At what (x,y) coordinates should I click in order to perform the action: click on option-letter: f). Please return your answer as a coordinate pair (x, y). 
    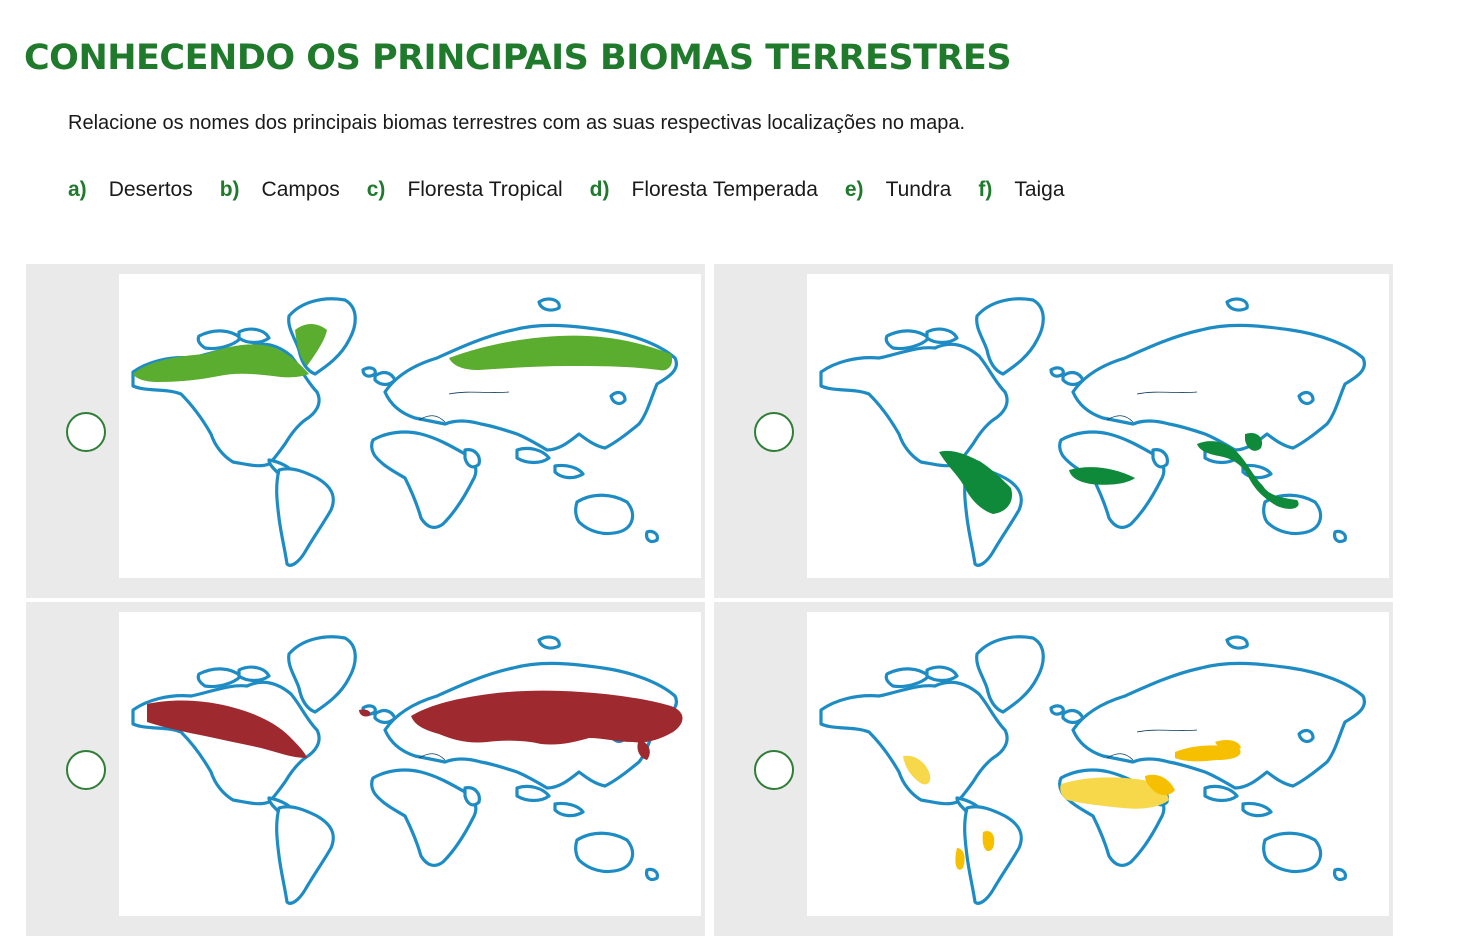
    Looking at the image, I should click on (985, 189).